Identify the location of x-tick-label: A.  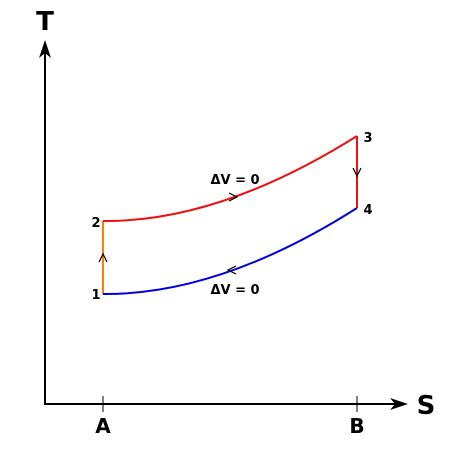
(103, 426).